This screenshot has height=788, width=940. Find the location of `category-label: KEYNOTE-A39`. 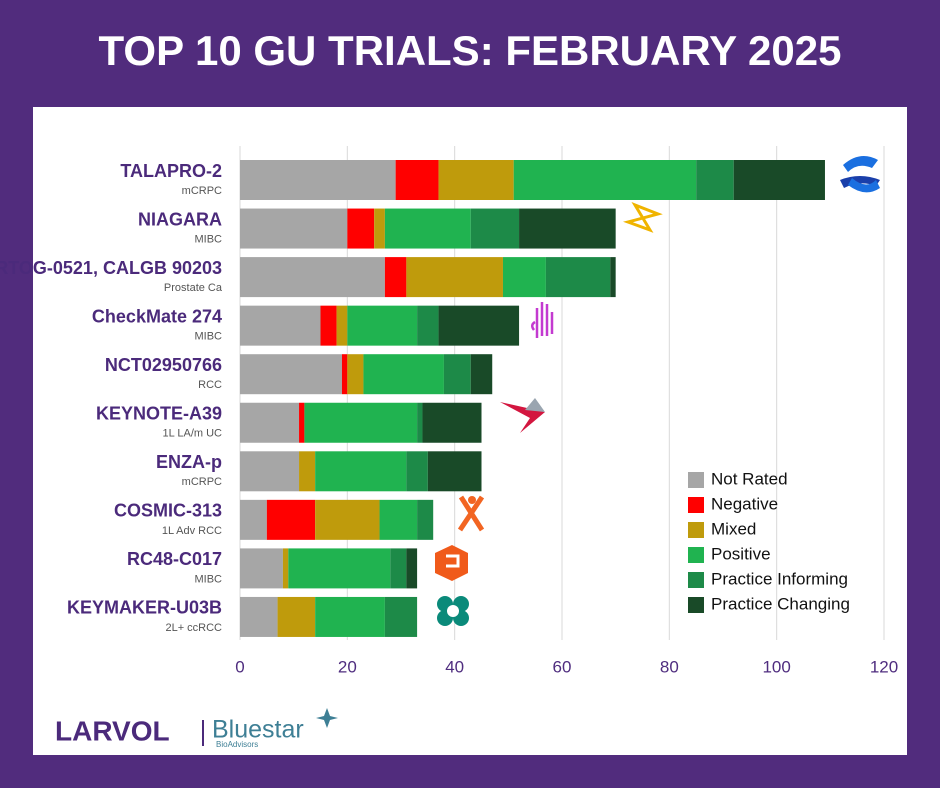

category-label: KEYNOTE-A39 is located at coordinates (159, 414).